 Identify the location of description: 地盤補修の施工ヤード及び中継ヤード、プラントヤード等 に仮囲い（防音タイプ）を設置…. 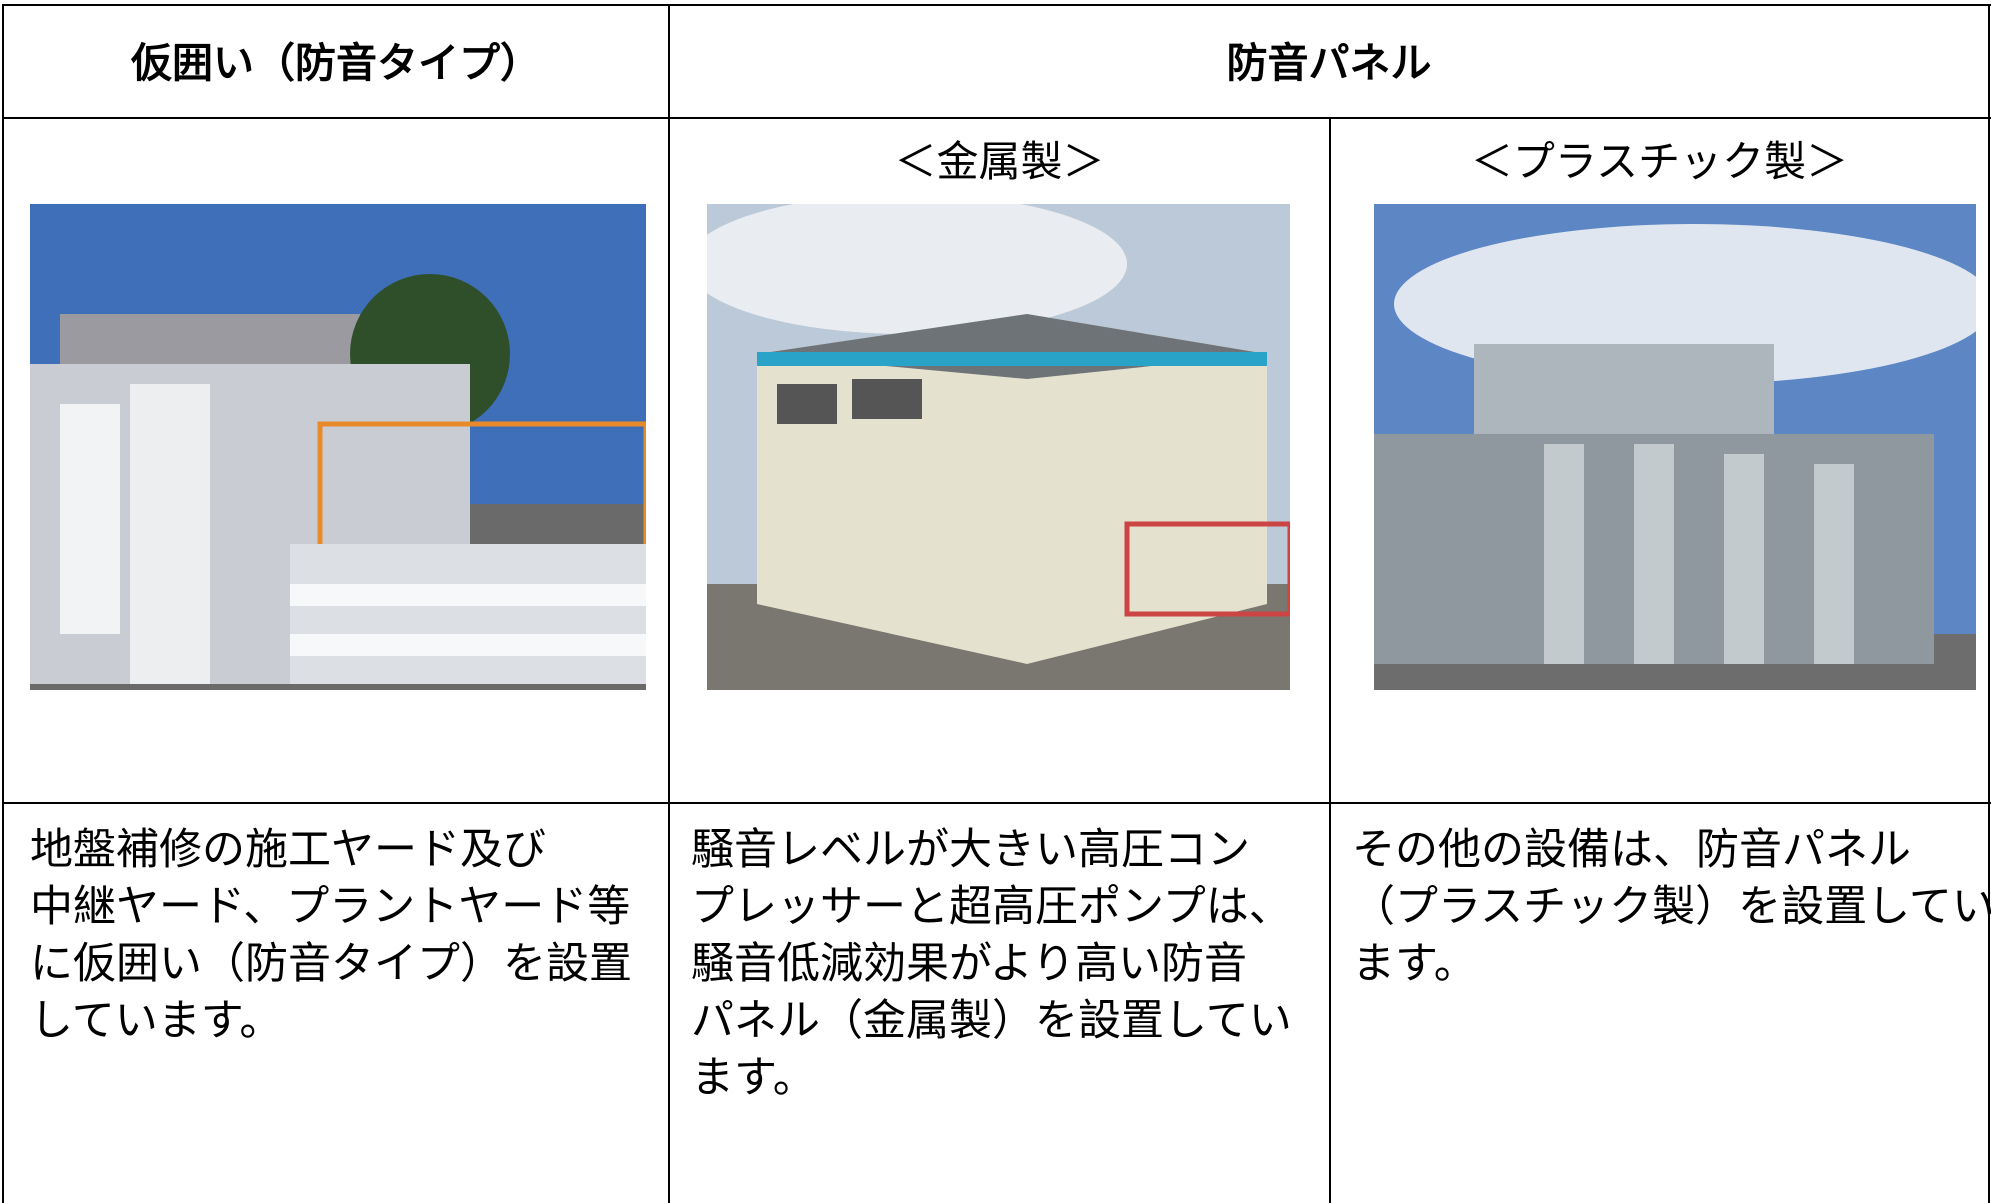
(331, 936).